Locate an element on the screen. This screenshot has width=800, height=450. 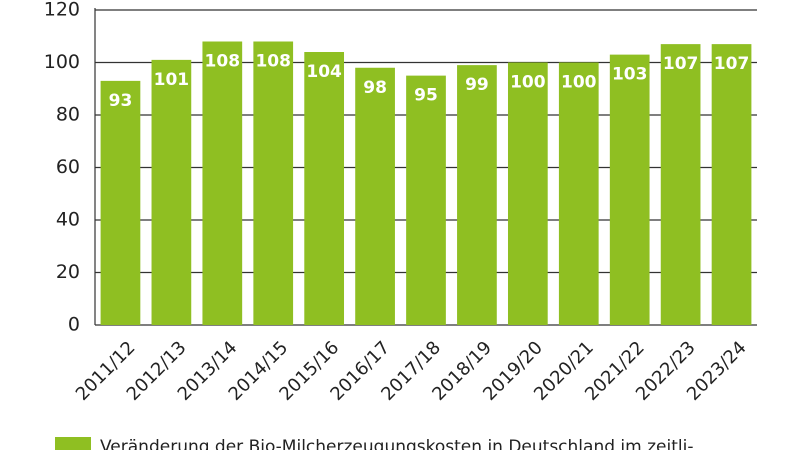
y-tick-label: 80 is located at coordinates (68, 115).